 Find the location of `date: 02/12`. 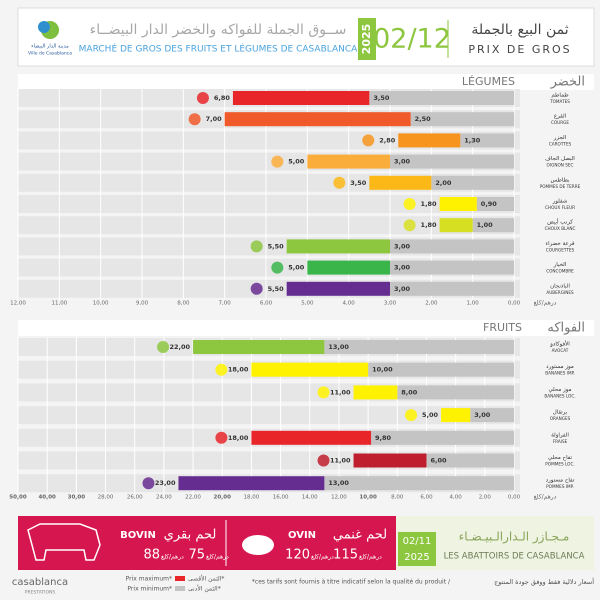

date: 02/12 is located at coordinates (412, 39).